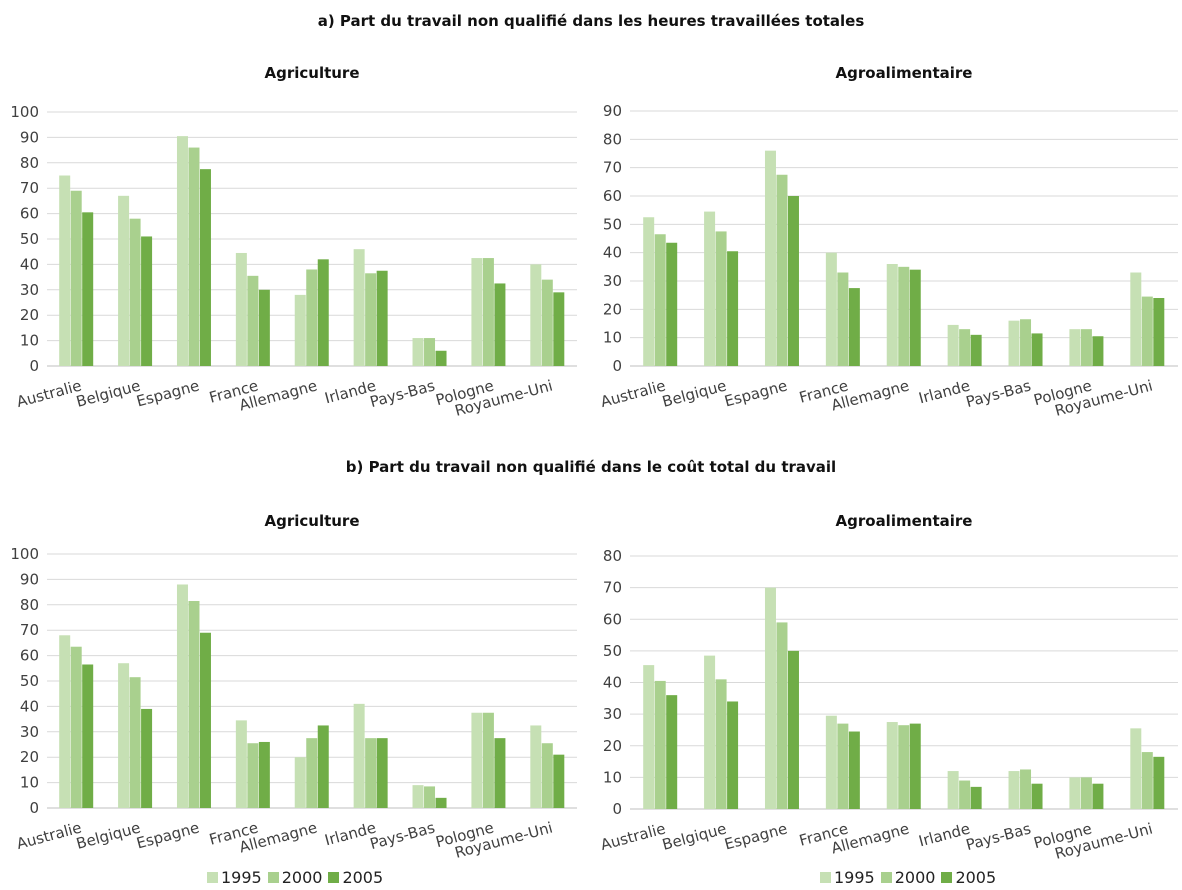 This screenshot has width=1182, height=890. Describe the element at coordinates (908, 877) in the screenshot. I see `legend-right: 1995 2000 2005` at that location.